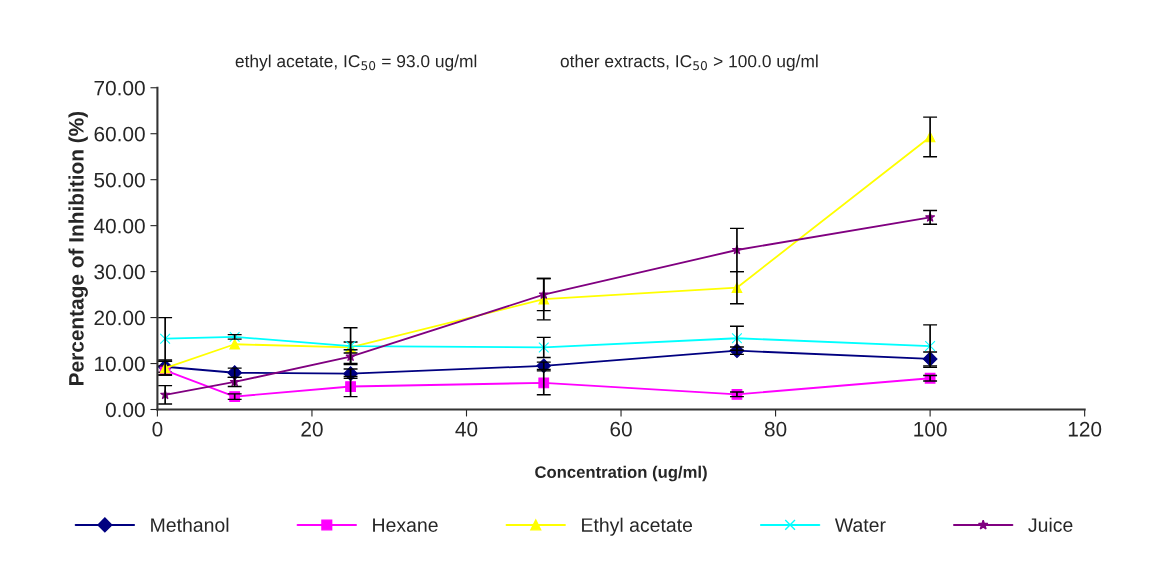 Image resolution: width=1149 pixels, height=585 pixels. What do you see at coordinates (119, 134) in the screenshot?
I see `y-tick-label: 60.00` at bounding box center [119, 134].